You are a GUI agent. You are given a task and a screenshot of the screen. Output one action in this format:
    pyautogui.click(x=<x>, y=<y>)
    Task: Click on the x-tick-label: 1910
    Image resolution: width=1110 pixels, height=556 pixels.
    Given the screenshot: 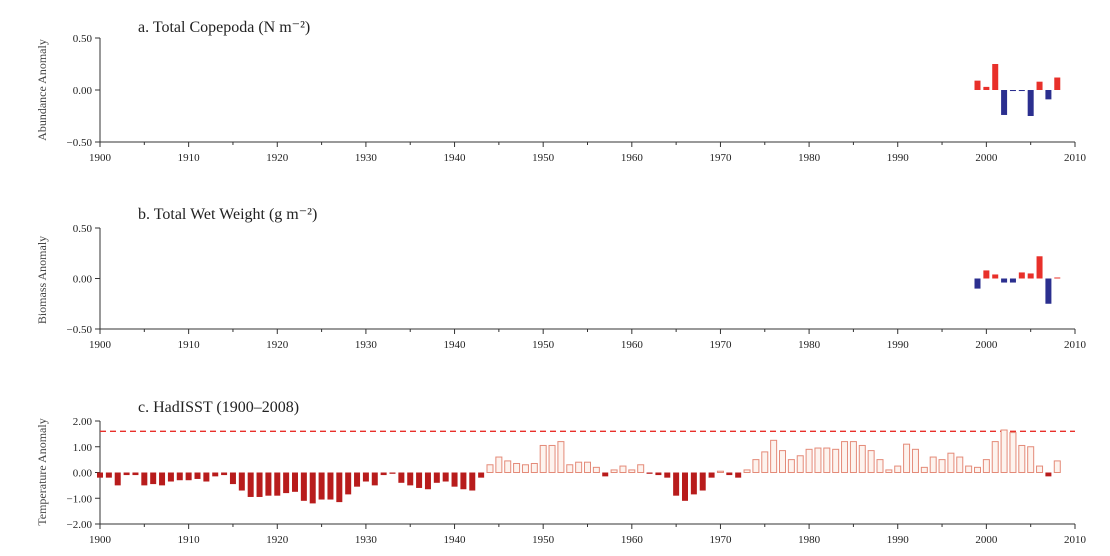 What is the action you would take?
    pyautogui.click(x=189, y=345)
    